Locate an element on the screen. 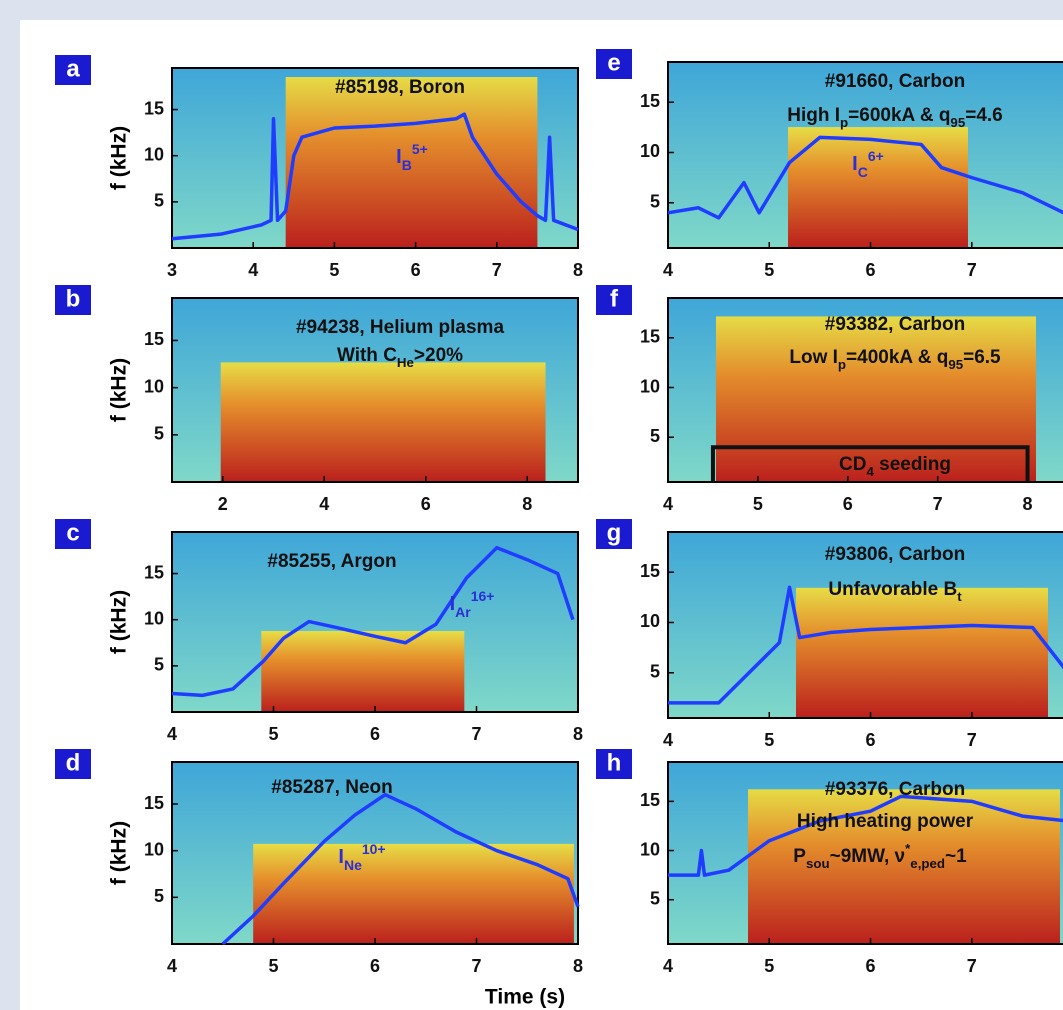  annotation-part: #94238, Helium plasma is located at coordinates (400, 327).